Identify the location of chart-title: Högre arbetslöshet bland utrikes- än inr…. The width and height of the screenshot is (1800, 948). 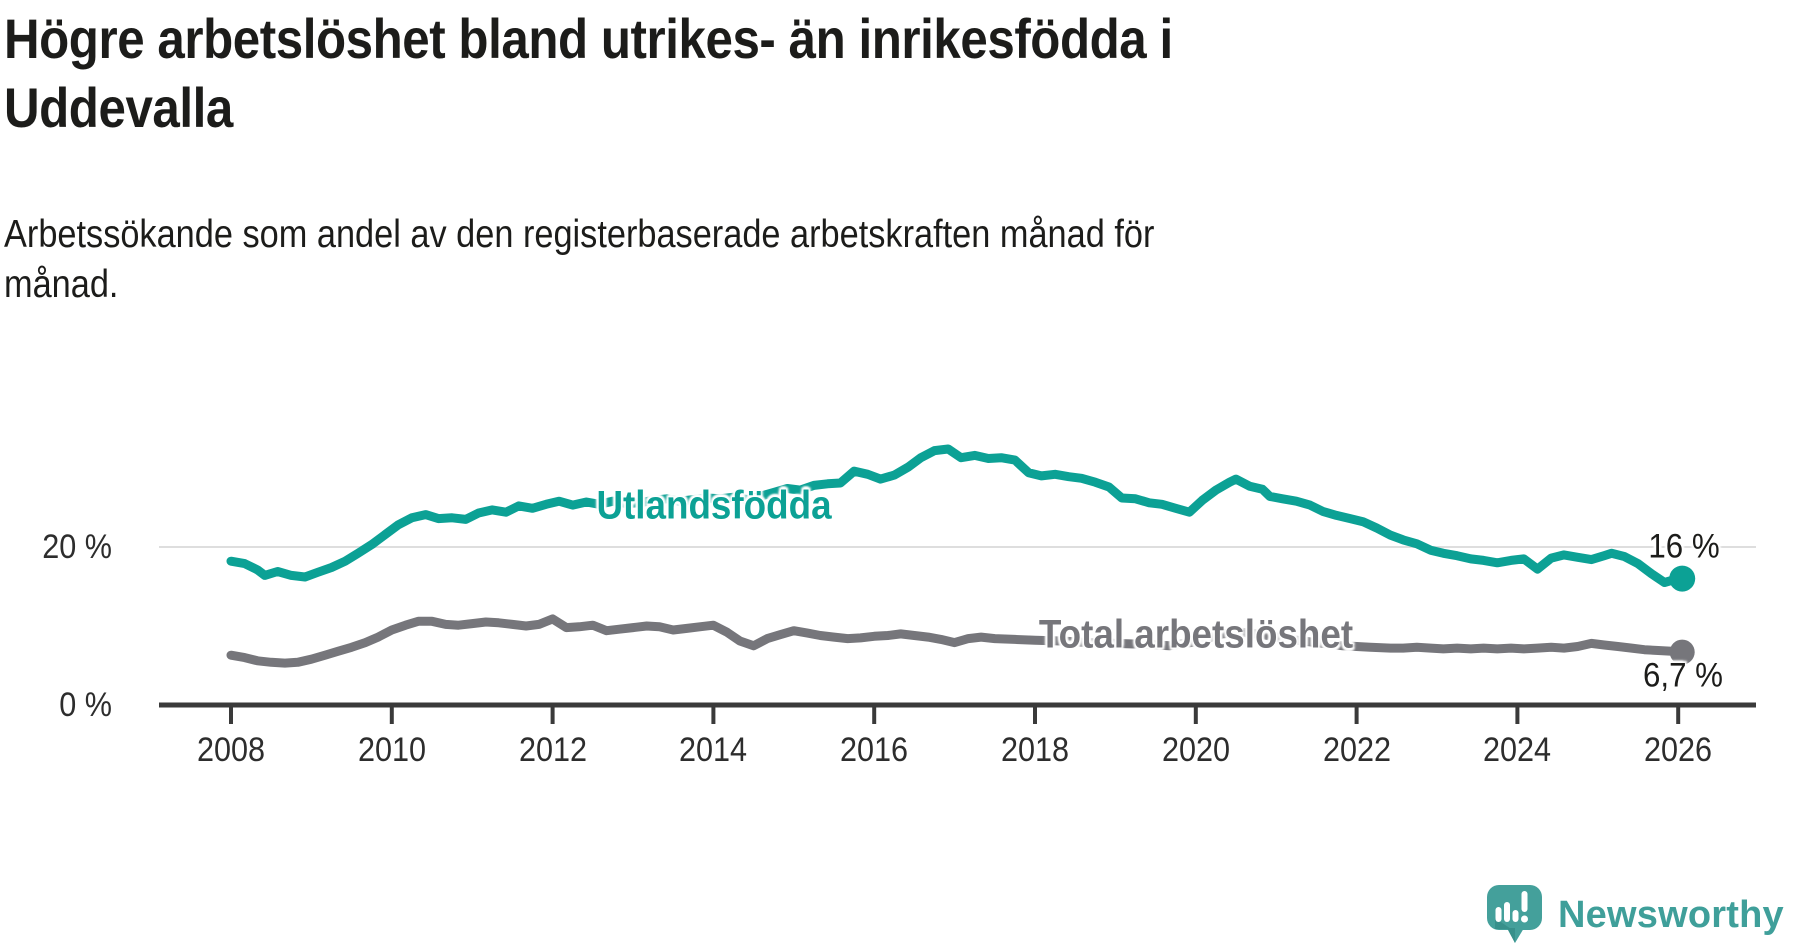
(588, 73).